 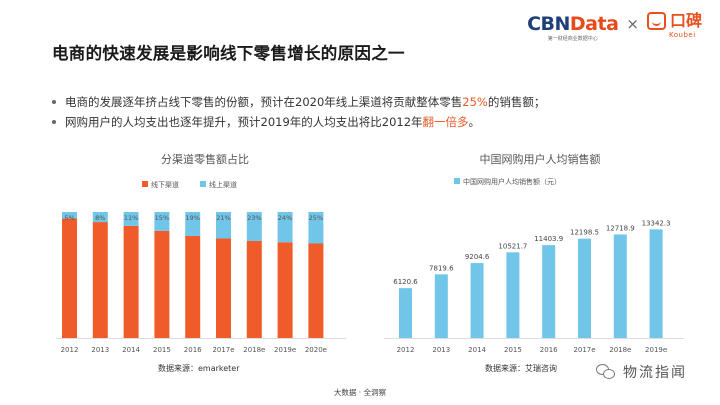 I want to click on bullet-text: 网购用户的人均支出也逐年提升，预计2019年的人均支出将比2012年翻一倍多。, so click(x=272, y=122).